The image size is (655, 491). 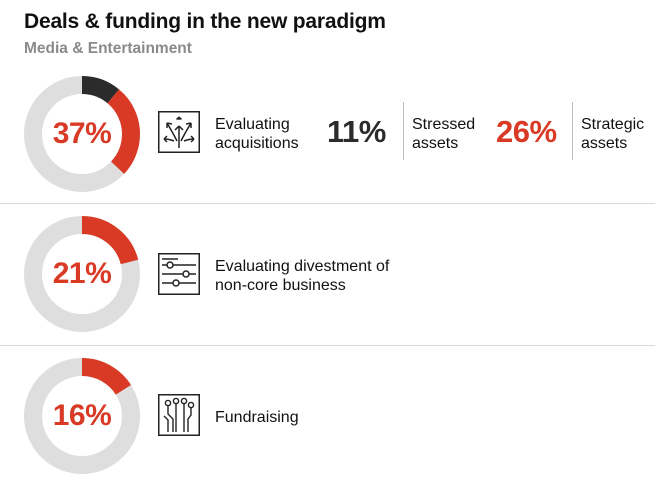 I want to click on stat-label-line: Strategic, so click(x=613, y=124).